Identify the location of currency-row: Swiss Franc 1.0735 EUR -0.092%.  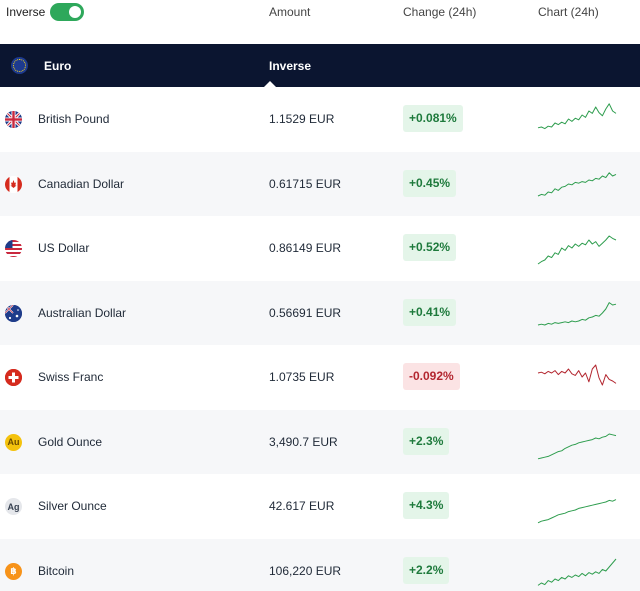
(320, 377).